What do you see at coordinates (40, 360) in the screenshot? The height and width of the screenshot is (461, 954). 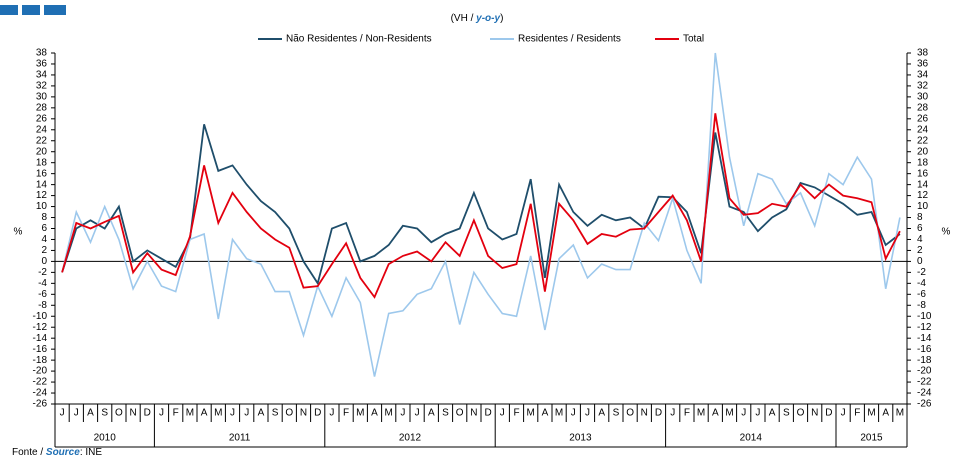 I see `y-tick-label: -18` at bounding box center [40, 360].